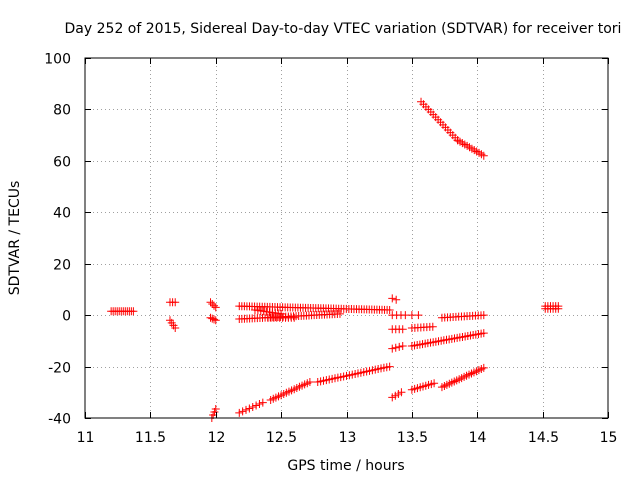  What do you see at coordinates (609, 438) in the screenshot?
I see `x-tick-label: 15` at bounding box center [609, 438].